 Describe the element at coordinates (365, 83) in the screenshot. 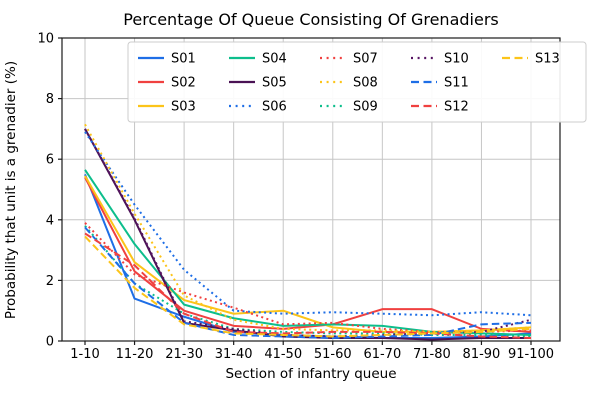

I see `legend-label: S08` at that location.